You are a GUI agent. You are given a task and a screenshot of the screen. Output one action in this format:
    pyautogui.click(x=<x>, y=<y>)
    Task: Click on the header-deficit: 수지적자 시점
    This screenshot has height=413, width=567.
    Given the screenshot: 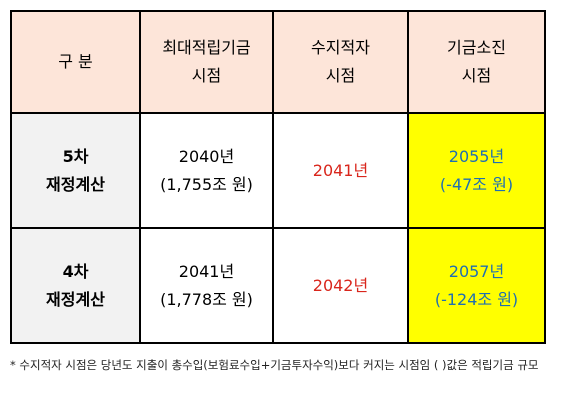 What is the action you would take?
    pyautogui.click(x=340, y=62)
    